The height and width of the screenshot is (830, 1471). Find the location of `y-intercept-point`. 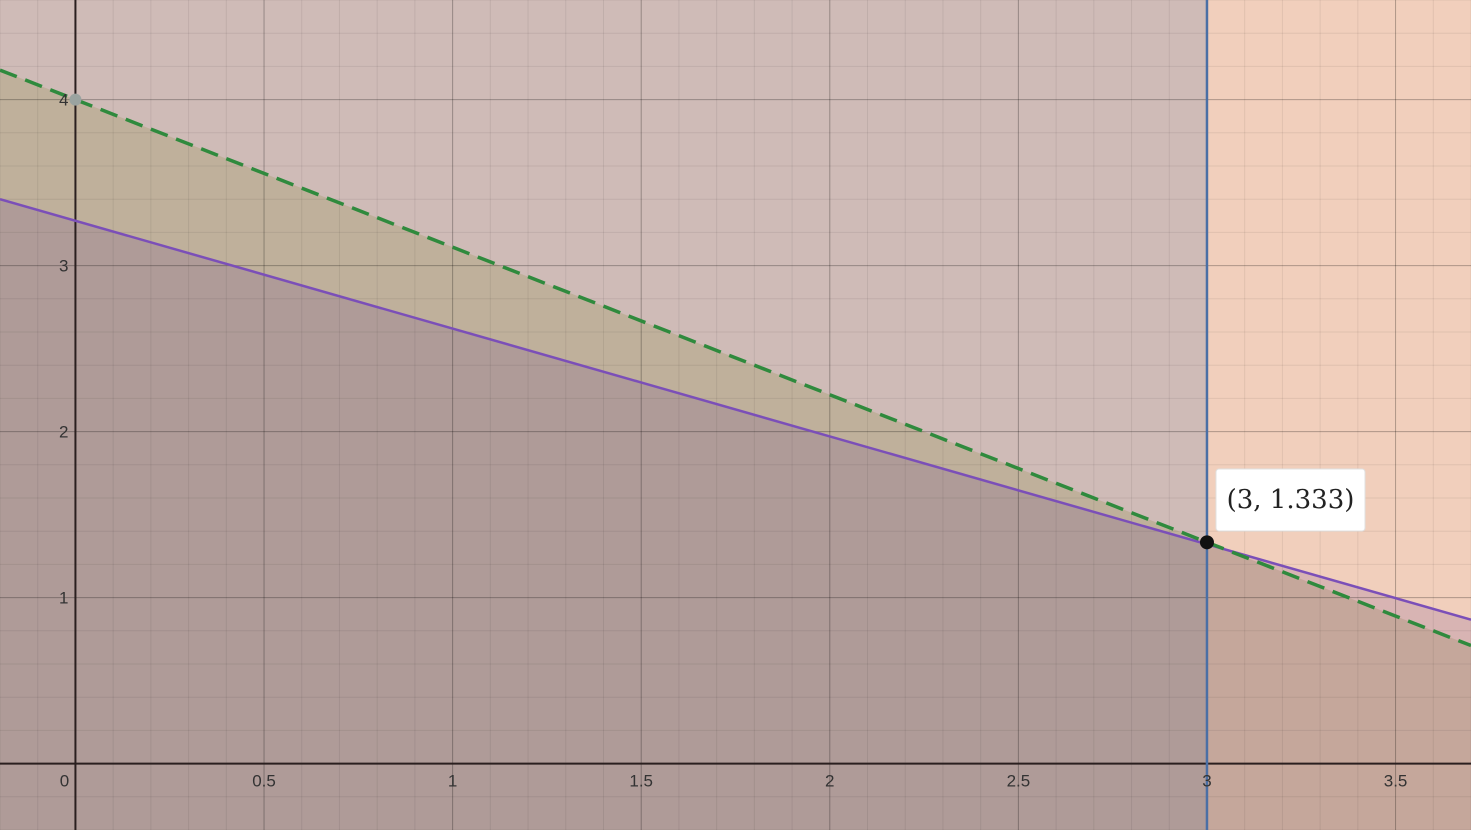

y-intercept-point is located at coordinates (75, 99).